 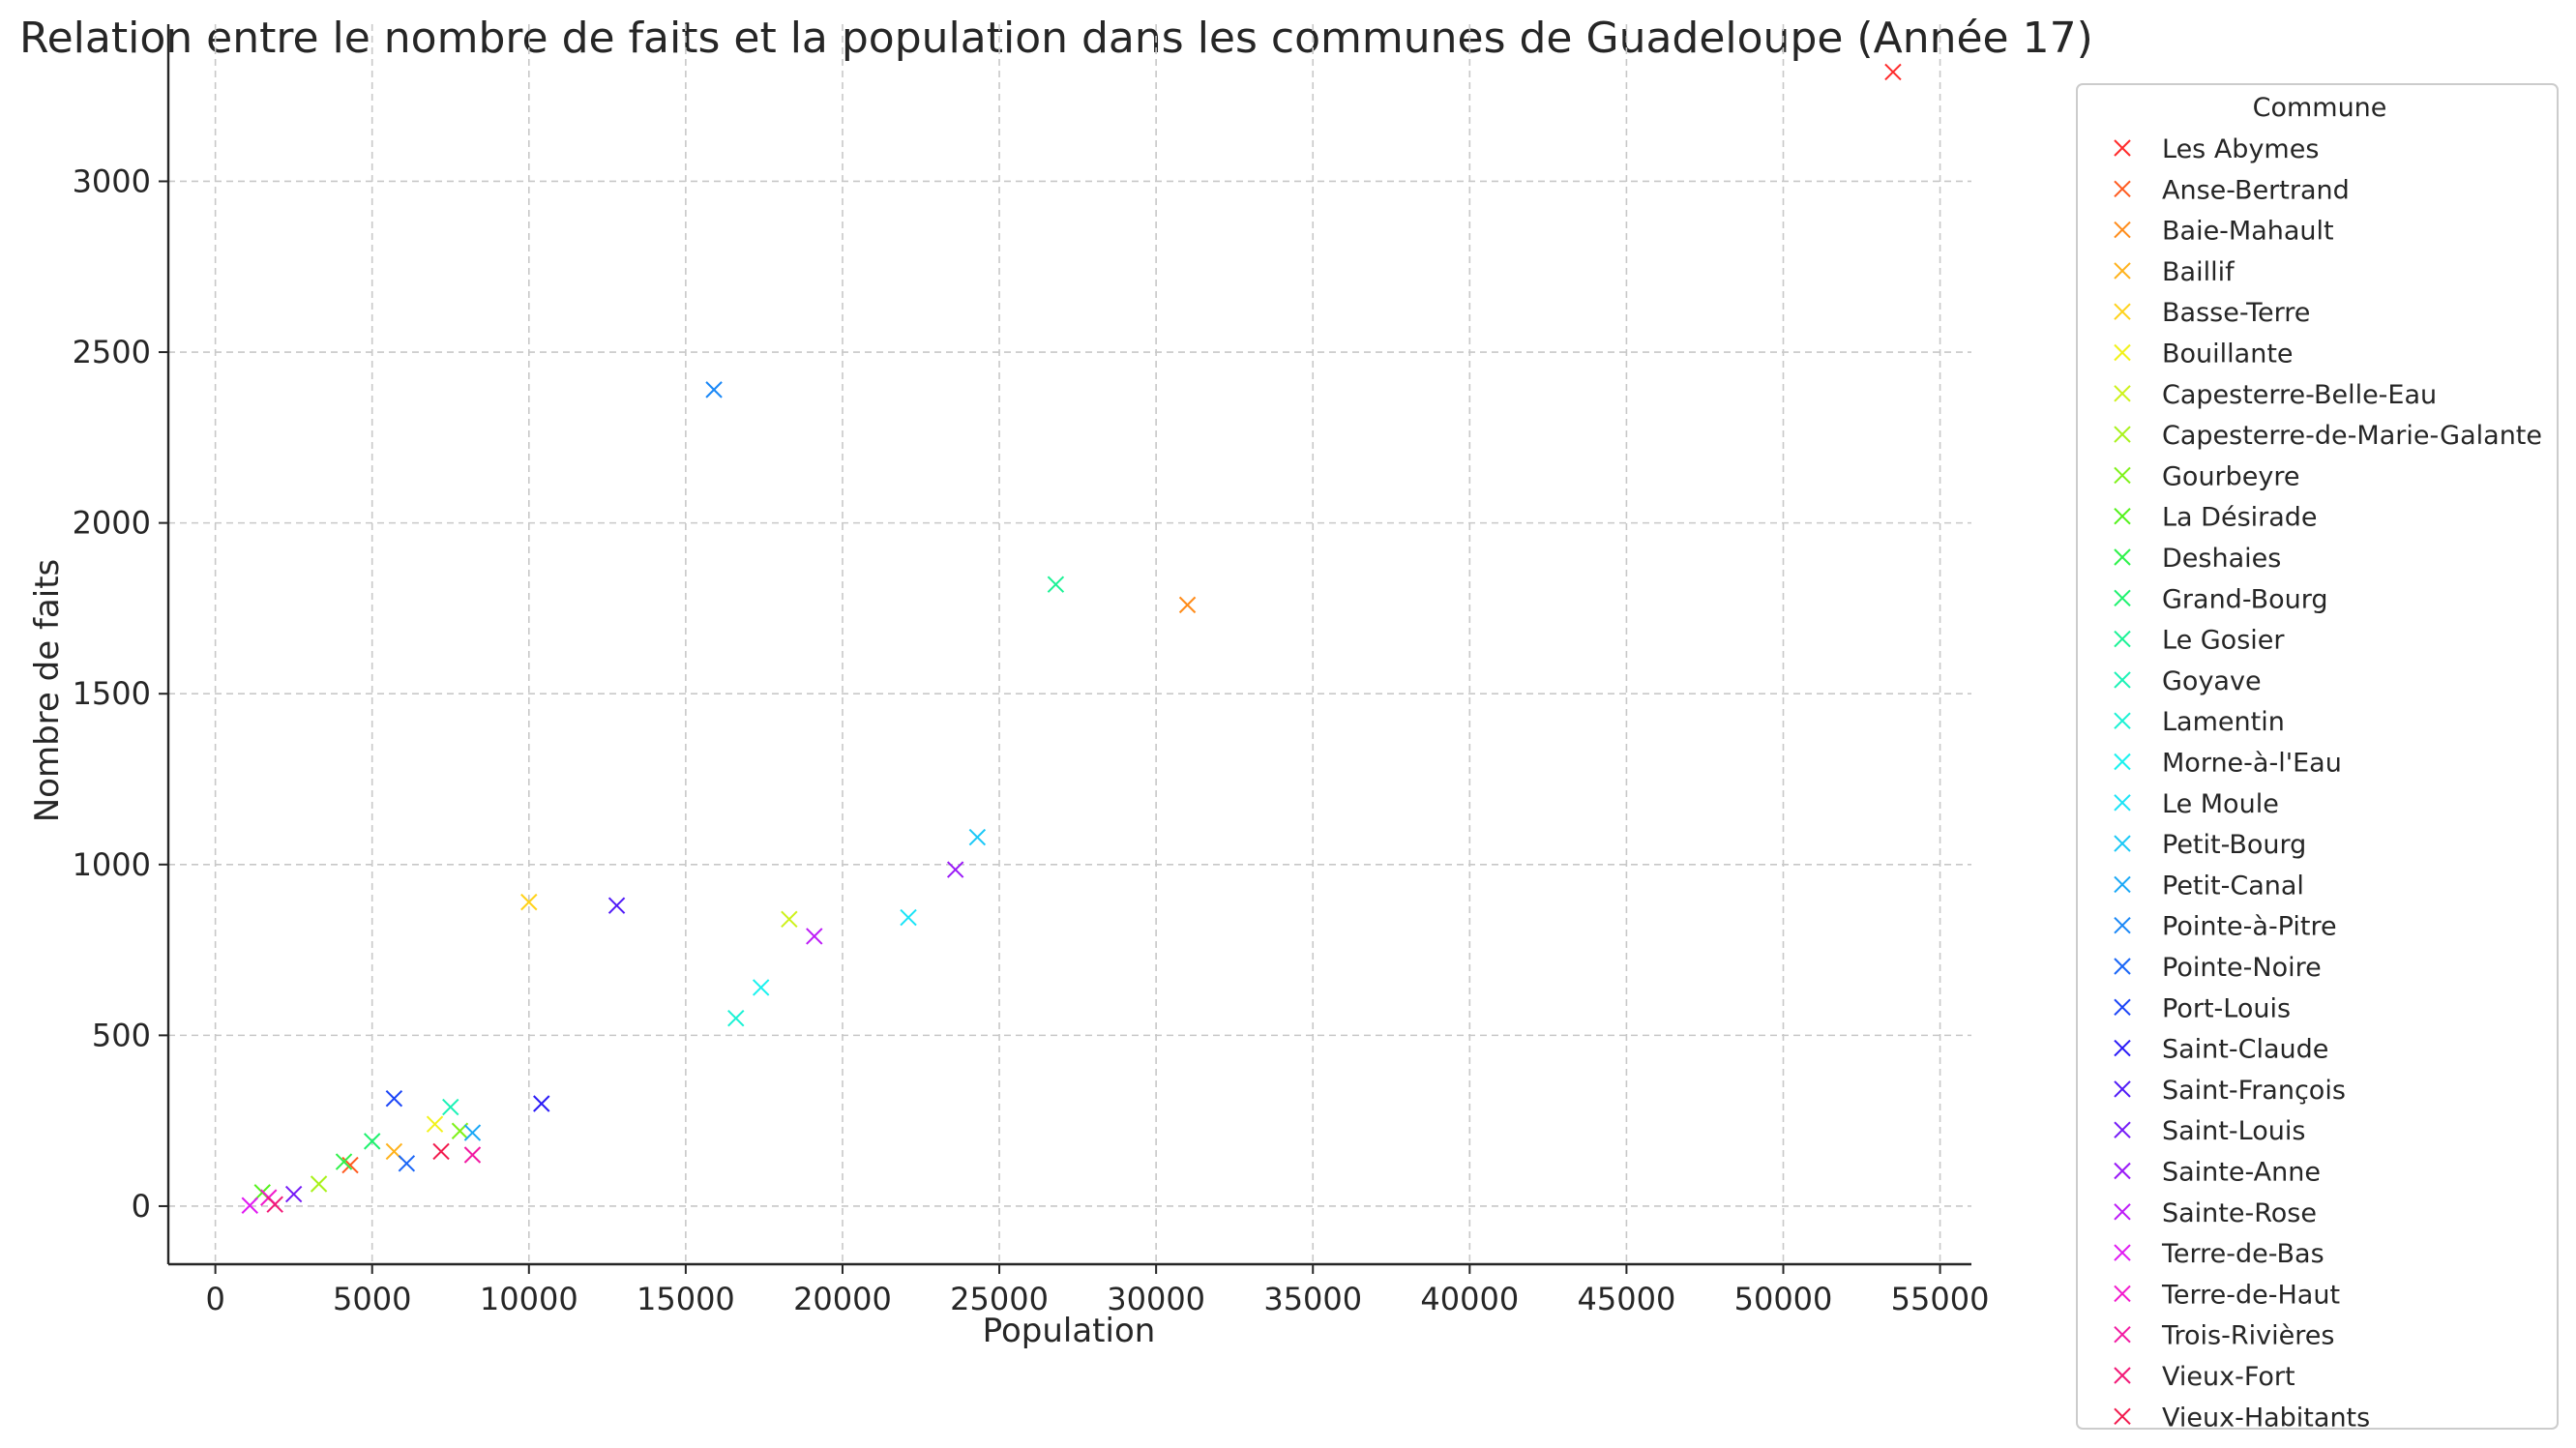 I want to click on legend-label: Deshaies, so click(x=2221, y=559).